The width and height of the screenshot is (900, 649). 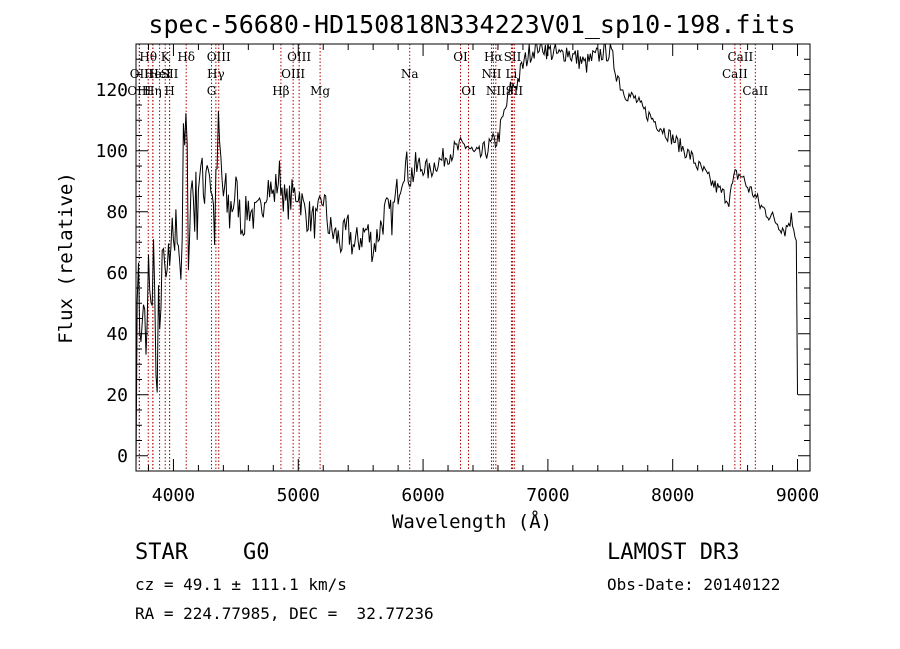 What do you see at coordinates (241, 584) in the screenshot?
I see `redshift-cz: cz = 49.1 ± 111.1 km/s` at bounding box center [241, 584].